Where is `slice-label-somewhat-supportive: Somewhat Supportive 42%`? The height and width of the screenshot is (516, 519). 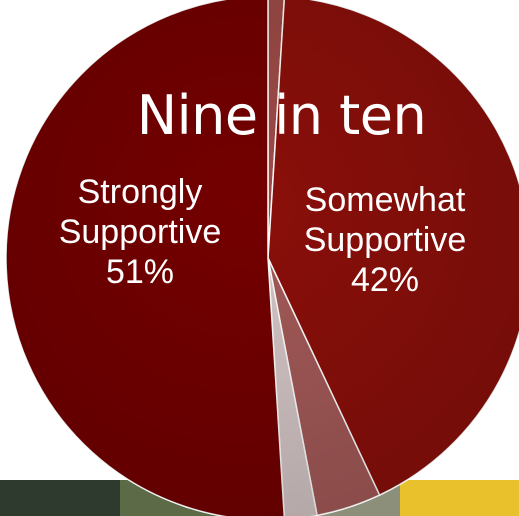
slice-label-somewhat-supportive: Somewhat Supportive 42% is located at coordinates (385, 240).